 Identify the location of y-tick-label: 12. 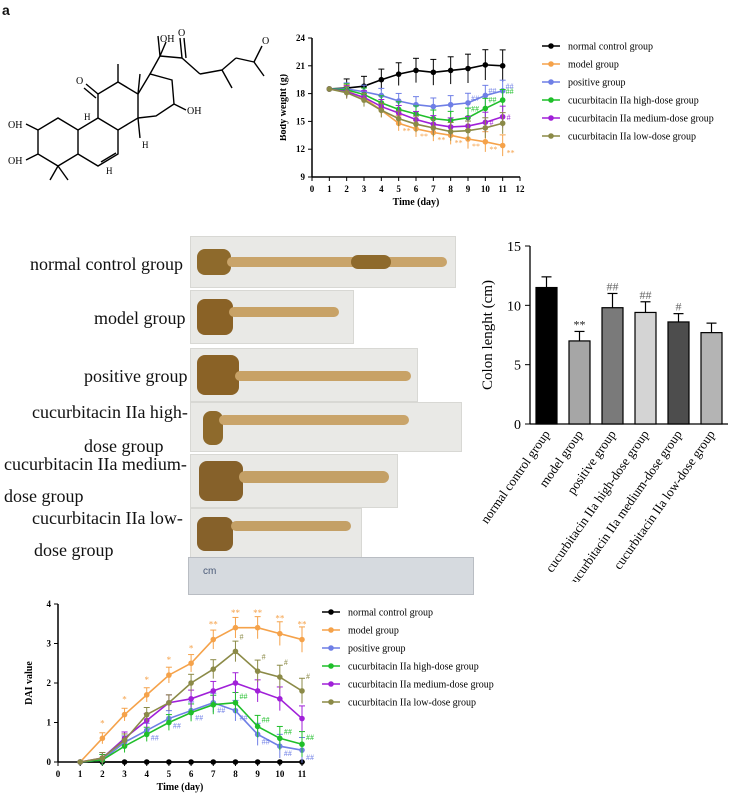
(301, 149).